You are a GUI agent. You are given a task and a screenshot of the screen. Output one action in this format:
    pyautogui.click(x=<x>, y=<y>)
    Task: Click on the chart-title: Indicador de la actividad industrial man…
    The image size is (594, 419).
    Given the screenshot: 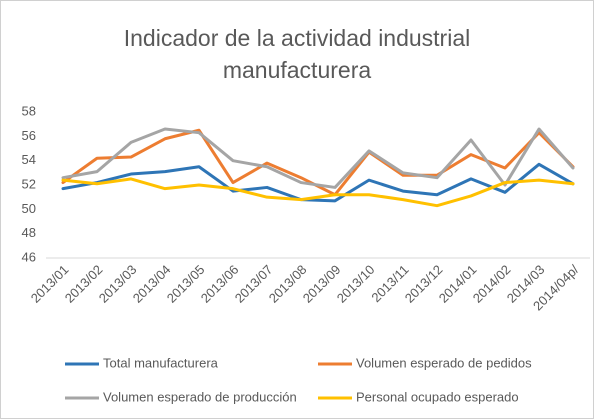 What is the action you would take?
    pyautogui.click(x=297, y=54)
    